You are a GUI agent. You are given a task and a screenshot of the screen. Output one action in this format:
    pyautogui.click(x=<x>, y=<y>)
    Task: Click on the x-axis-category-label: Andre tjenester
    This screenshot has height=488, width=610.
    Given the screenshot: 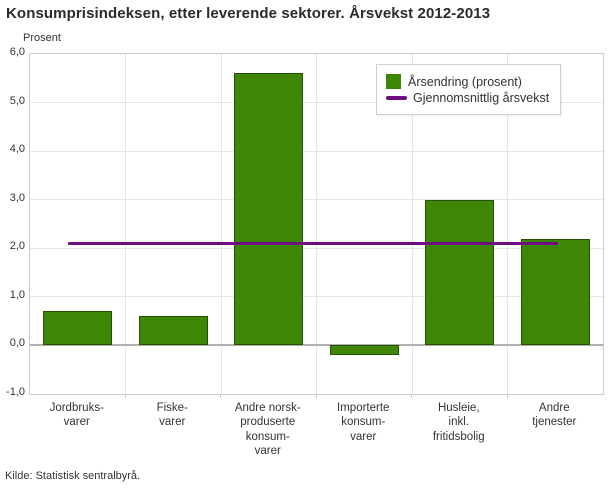 What is the action you would take?
    pyautogui.click(x=554, y=415)
    